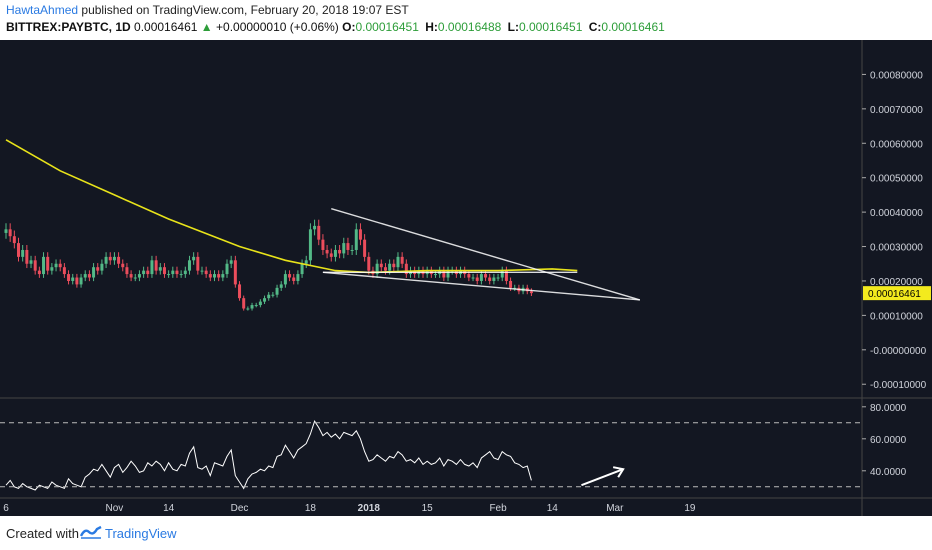 This screenshot has height=550, width=932. I want to click on close-value: 0.00016461, so click(633, 27).